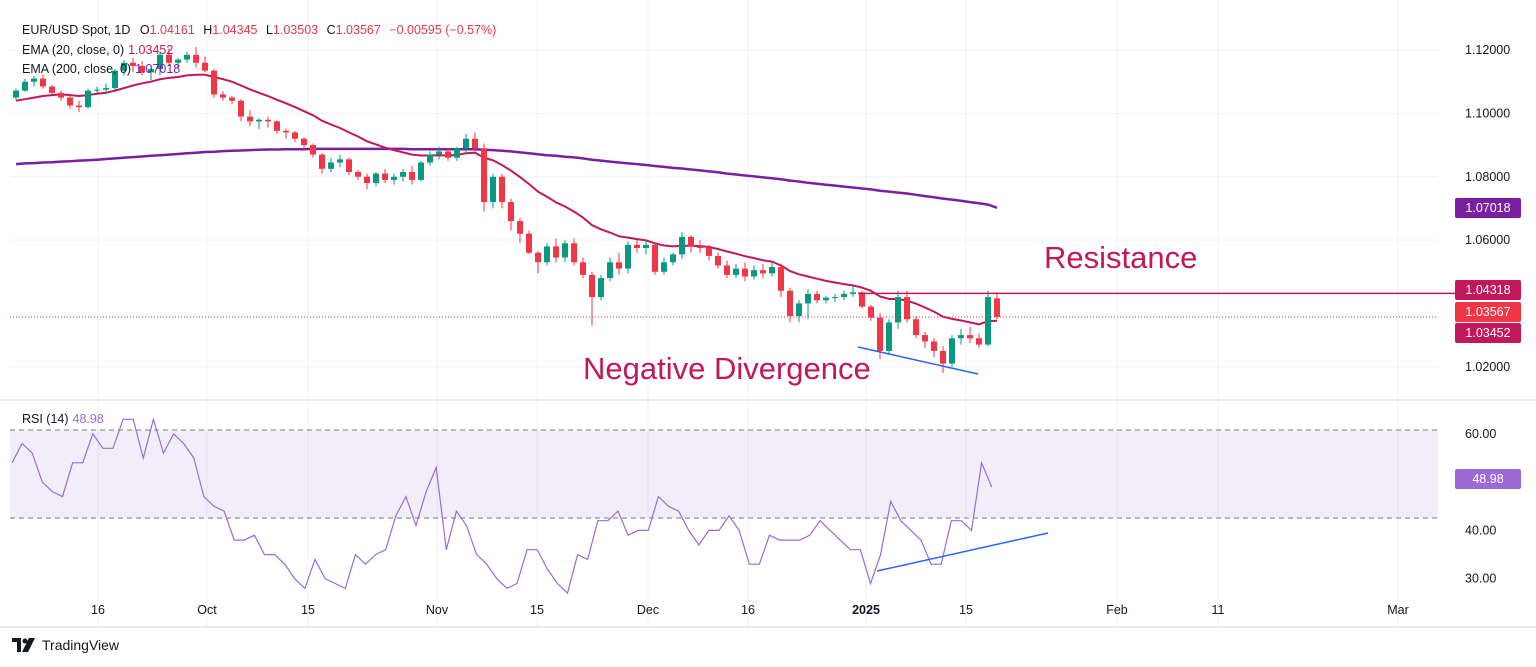  I want to click on ema200-label: EMA (200, close, 0), so click(77, 69).